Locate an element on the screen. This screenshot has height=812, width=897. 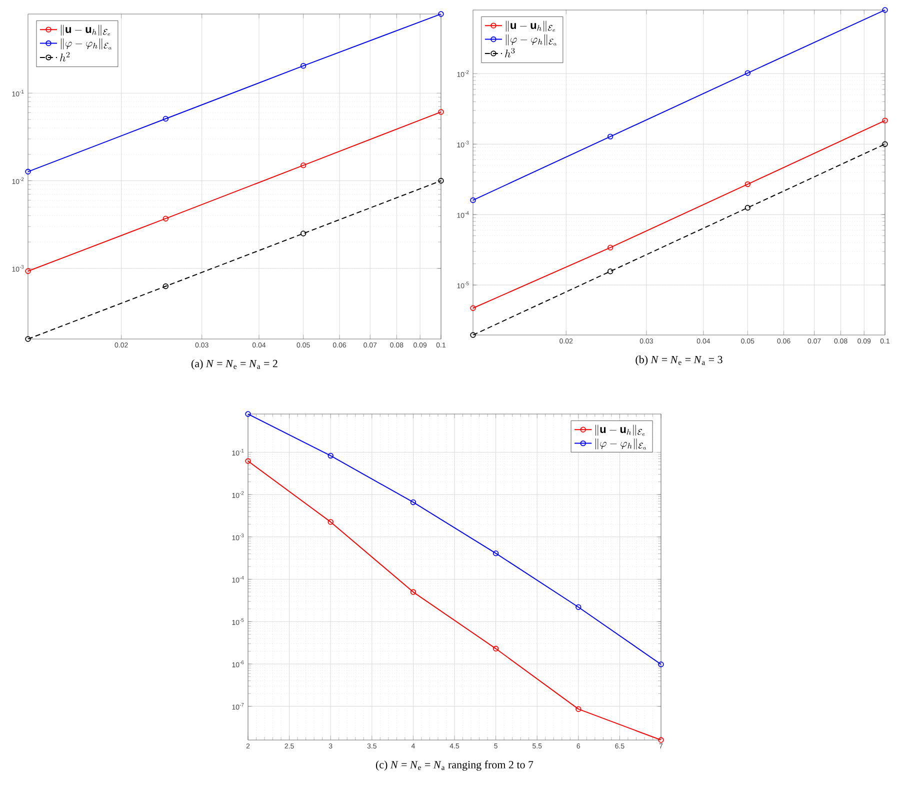
text: (c) N = N$_{e}$ = N$_{a}$ ranging from 2 to 7 is located at coordinates (455, 765).